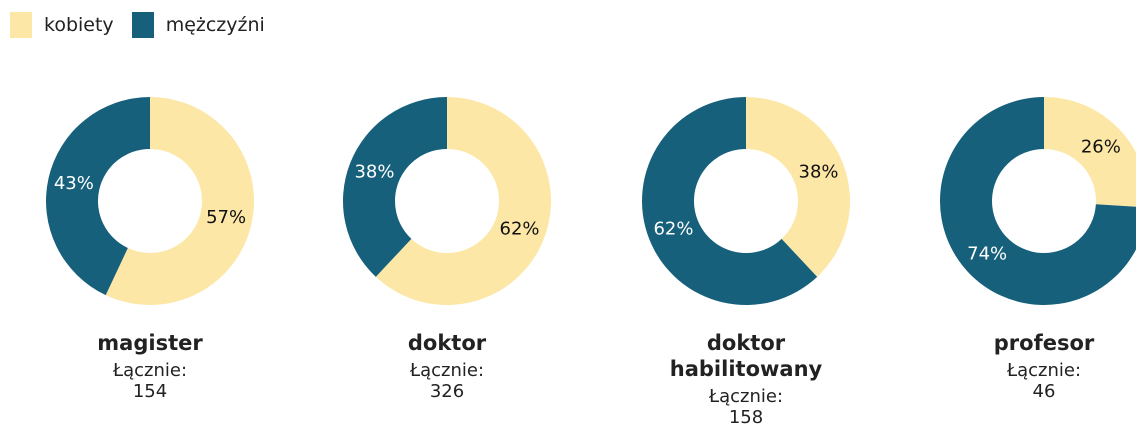  I want to click on legend-item: mężczyźni, so click(198, 25).